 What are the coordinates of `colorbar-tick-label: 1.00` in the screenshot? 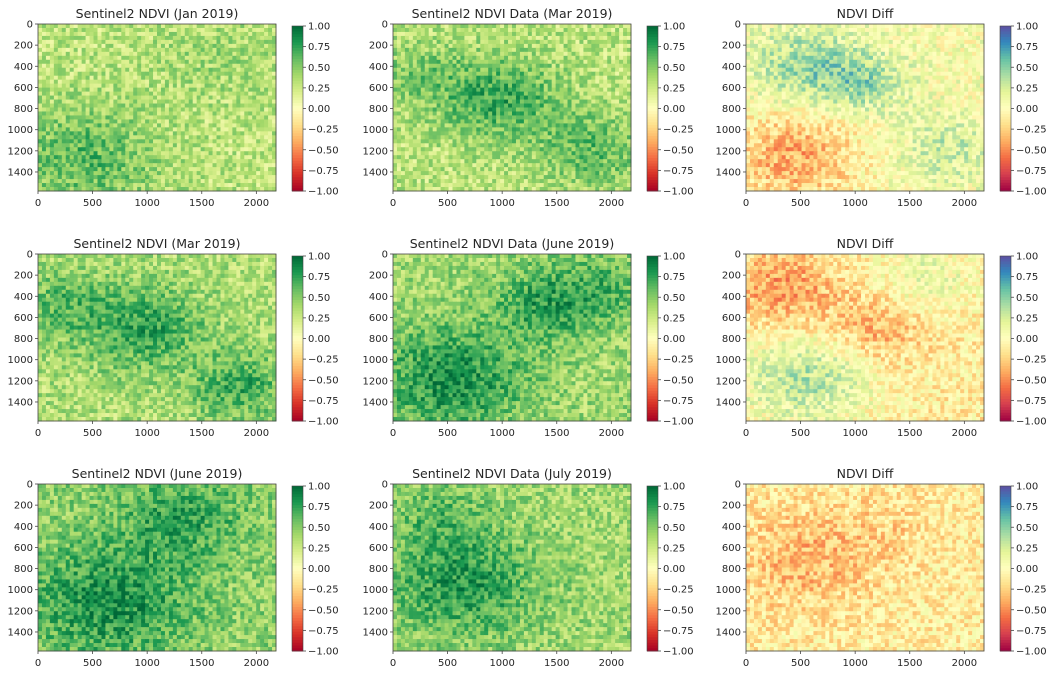 It's located at (319, 27).